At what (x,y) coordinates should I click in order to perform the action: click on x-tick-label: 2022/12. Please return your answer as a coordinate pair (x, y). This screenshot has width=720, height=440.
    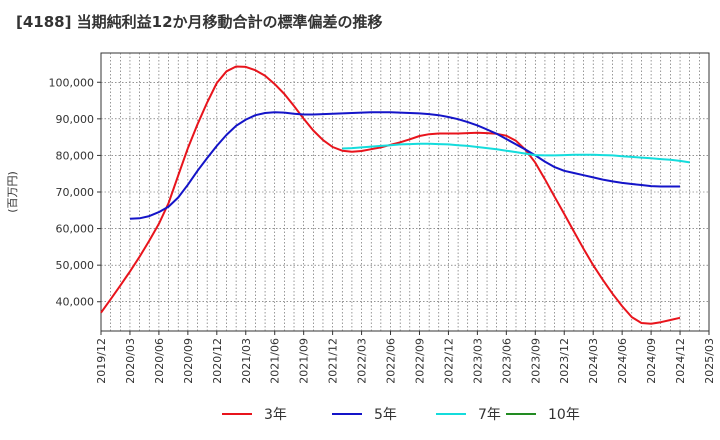
    Looking at the image, I should click on (448, 361).